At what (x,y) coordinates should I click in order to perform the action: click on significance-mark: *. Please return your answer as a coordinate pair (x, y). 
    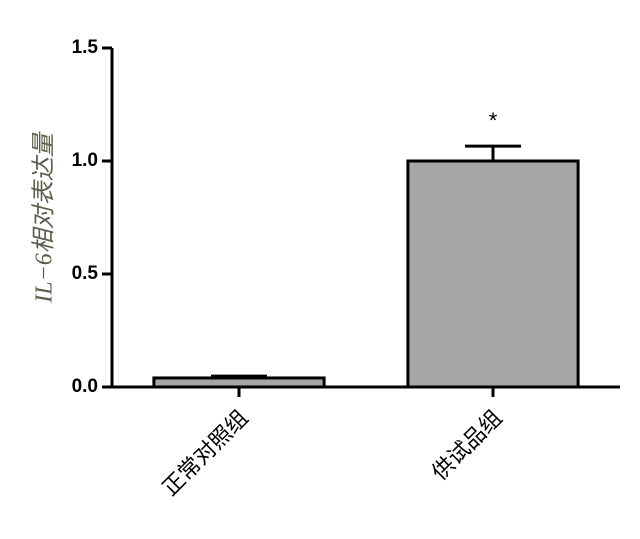
    Looking at the image, I should click on (493, 120).